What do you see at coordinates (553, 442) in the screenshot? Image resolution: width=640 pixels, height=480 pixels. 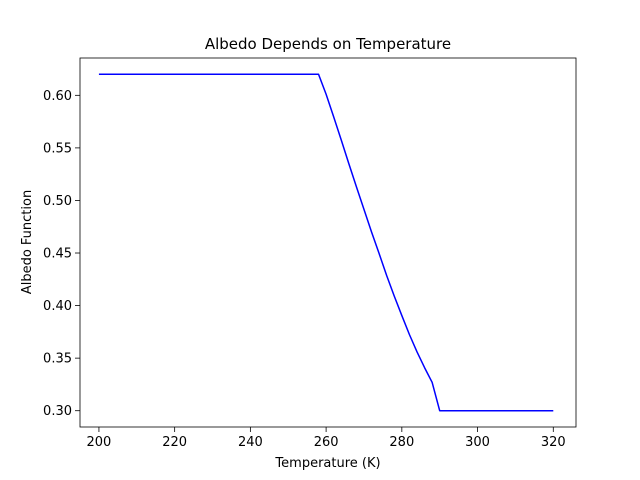 I see `x-tick-label: 320` at bounding box center [553, 442].